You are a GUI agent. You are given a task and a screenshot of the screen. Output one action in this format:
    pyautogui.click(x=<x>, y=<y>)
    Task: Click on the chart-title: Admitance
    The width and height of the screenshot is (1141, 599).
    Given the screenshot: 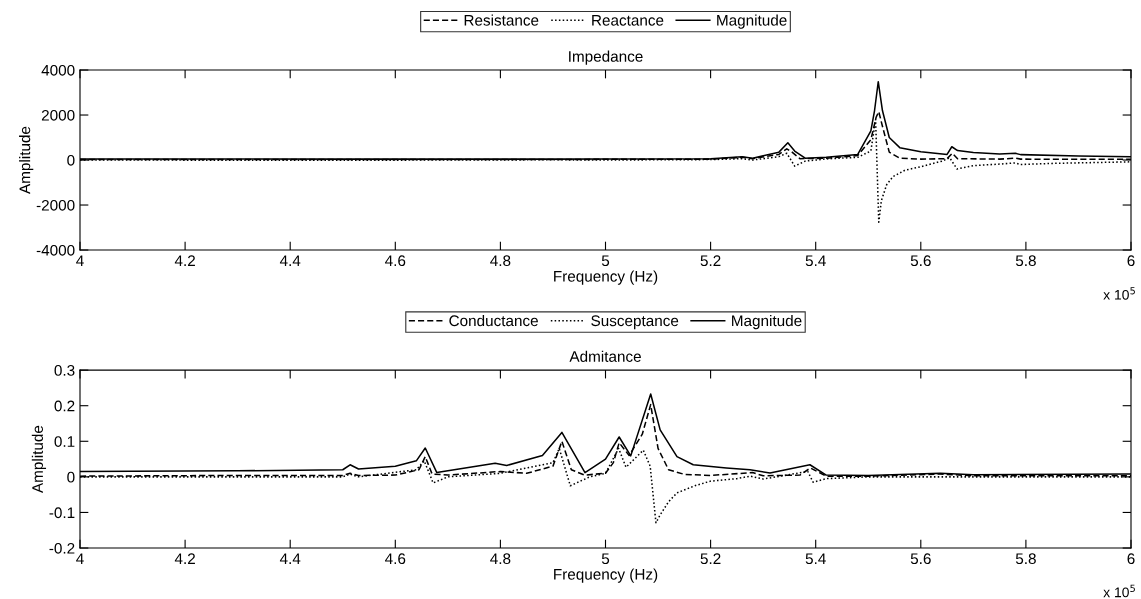 What is the action you would take?
    pyautogui.click(x=605, y=356)
    